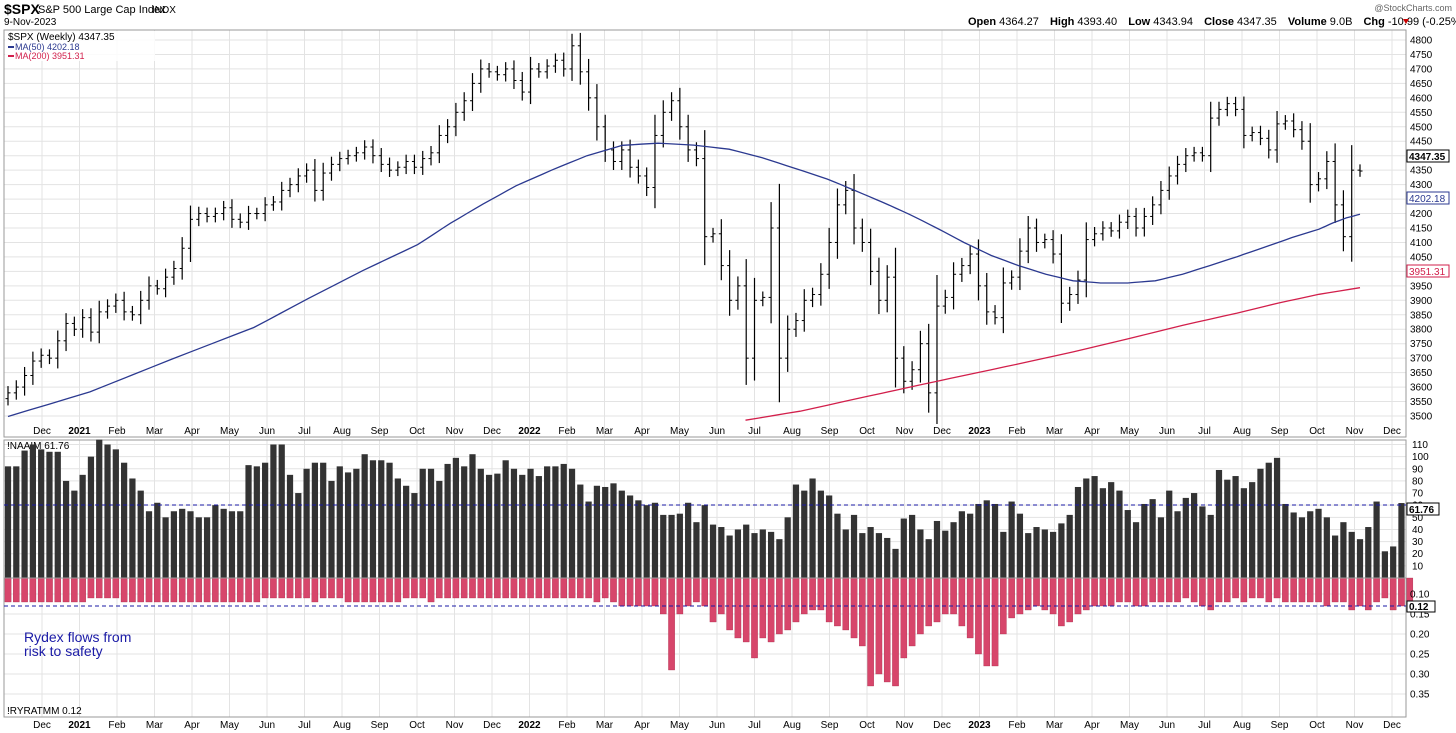  What do you see at coordinates (529, 431) in the screenshot?
I see `x-tick-label: 2022` at bounding box center [529, 431].